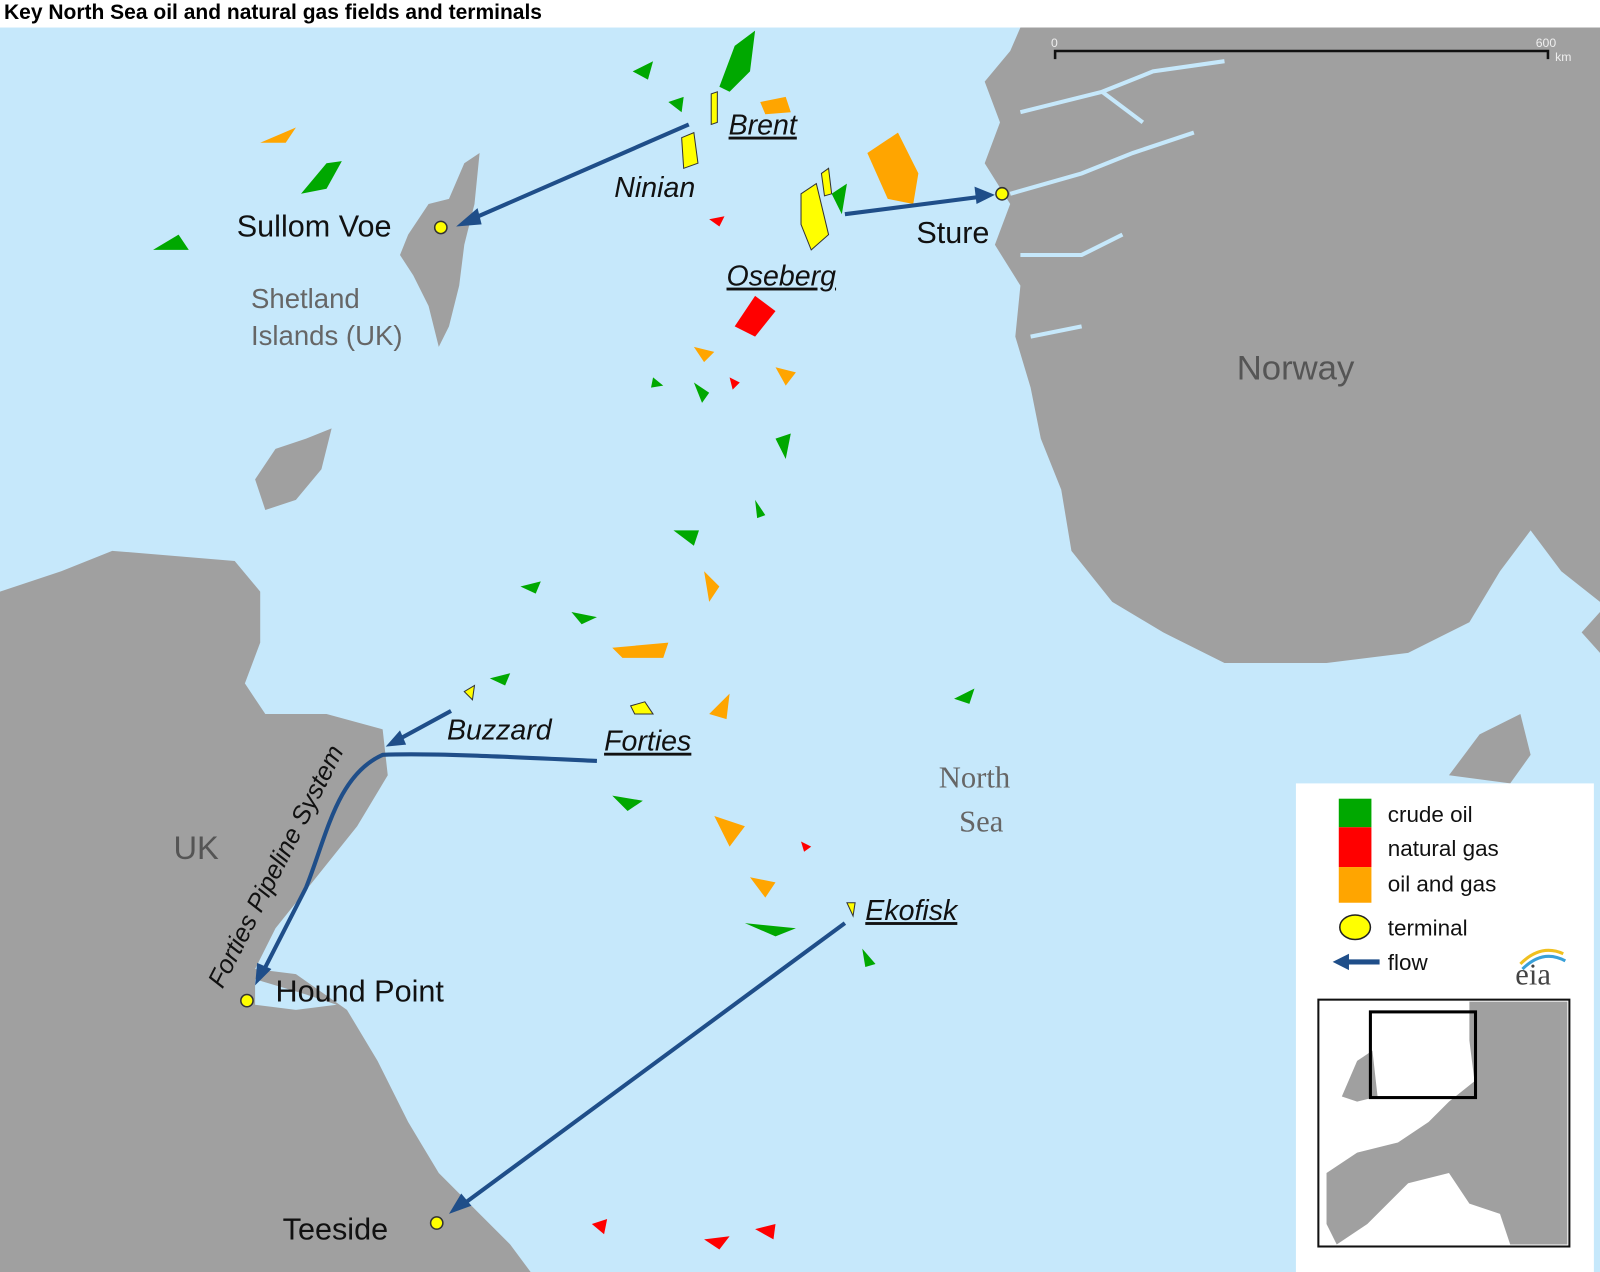  What do you see at coordinates (326, 335) in the screenshot?
I see `label-shetland-2: Islands (UK)` at bounding box center [326, 335].